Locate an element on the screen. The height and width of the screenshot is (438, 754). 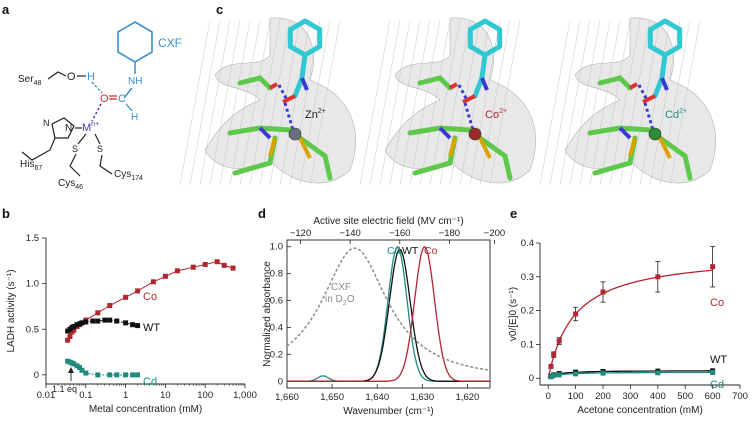
structure-co: Co2+ is located at coordinates (448, 101).